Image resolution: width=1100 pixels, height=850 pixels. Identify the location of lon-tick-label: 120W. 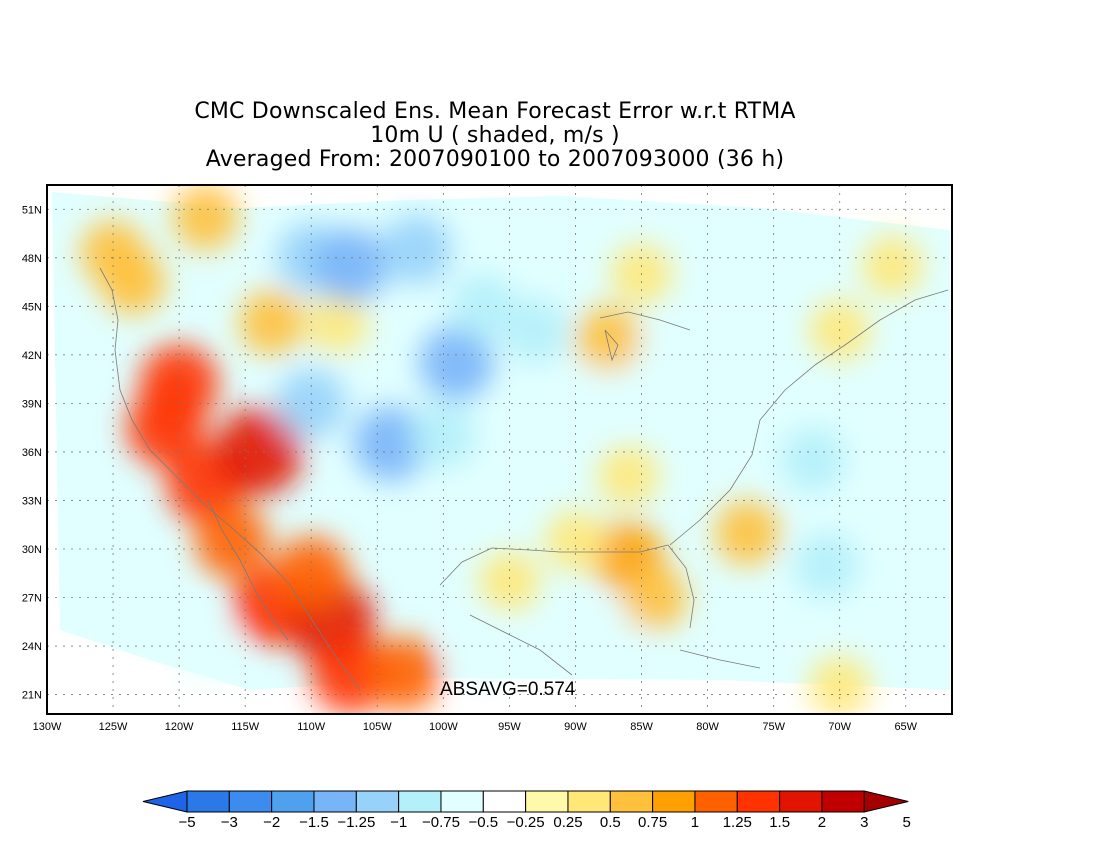
(179, 727).